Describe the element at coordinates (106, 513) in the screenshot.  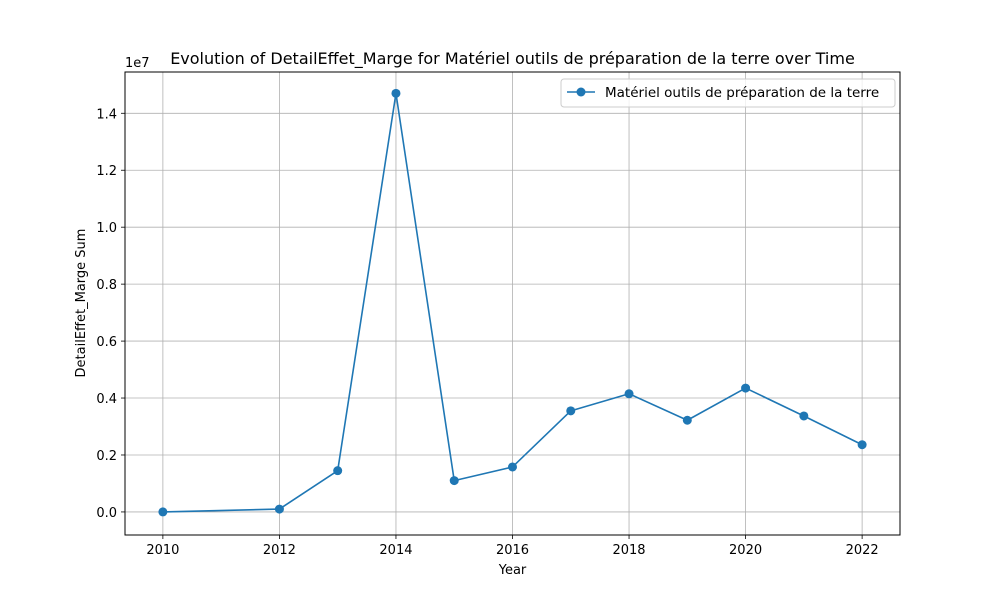
I see `y-tick-label: 0.0` at that location.